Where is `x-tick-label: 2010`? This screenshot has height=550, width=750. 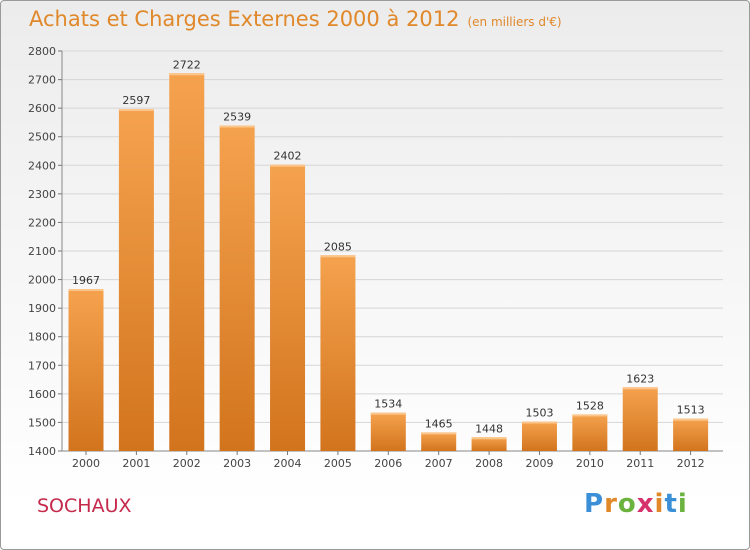 x-tick-label: 2010 is located at coordinates (590, 463).